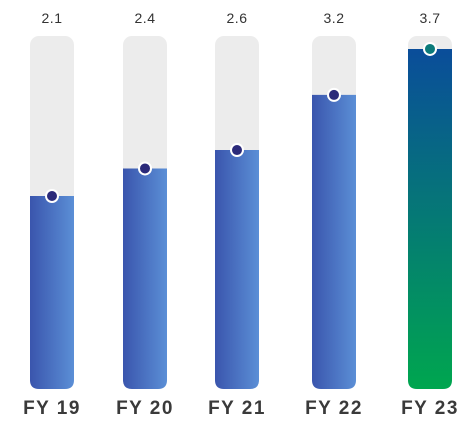  Describe the element at coordinates (334, 409) in the screenshot. I see `category-label: FY 22` at that location.